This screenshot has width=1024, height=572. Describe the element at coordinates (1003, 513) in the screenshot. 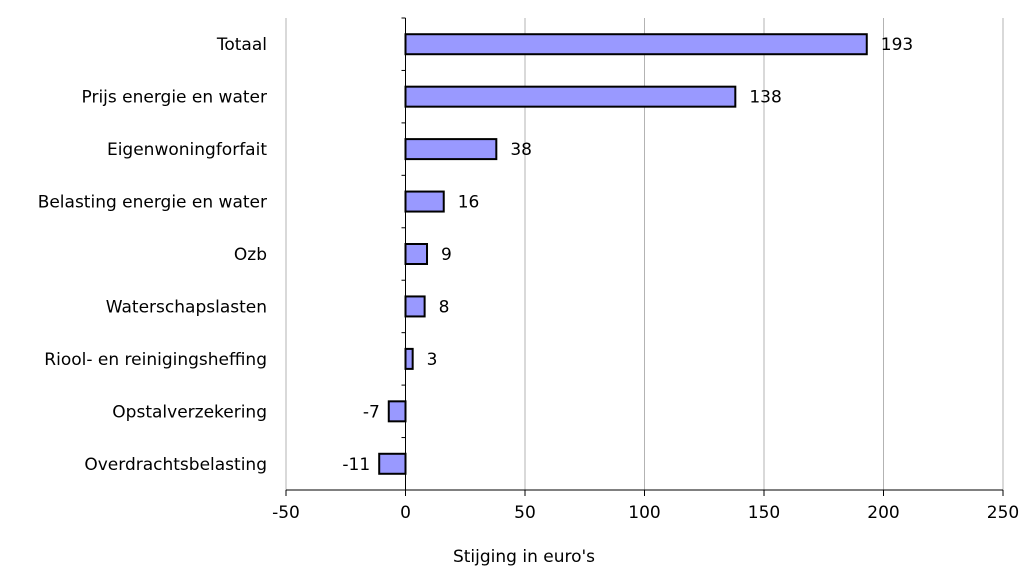

I see `x-tick-label: 250` at that location.